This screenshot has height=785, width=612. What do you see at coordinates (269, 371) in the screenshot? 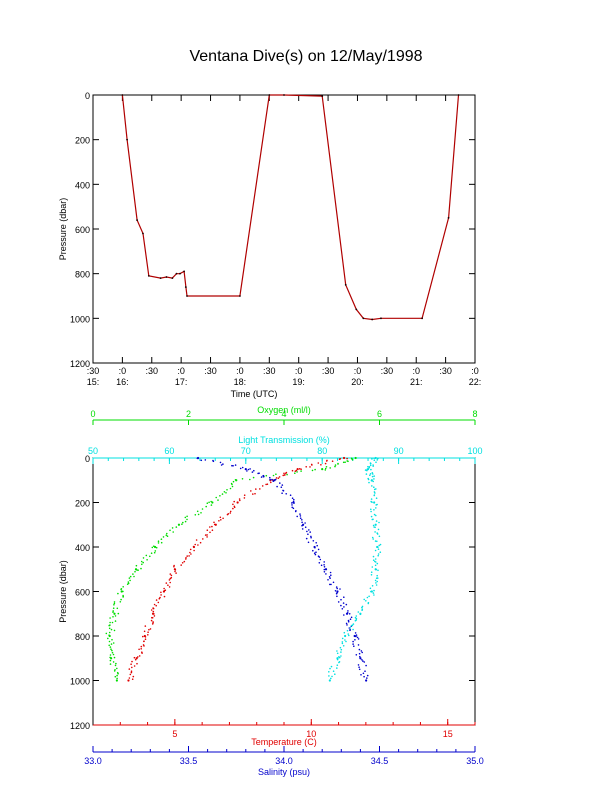
I see `x-tick-label-top: :30` at bounding box center [269, 371].